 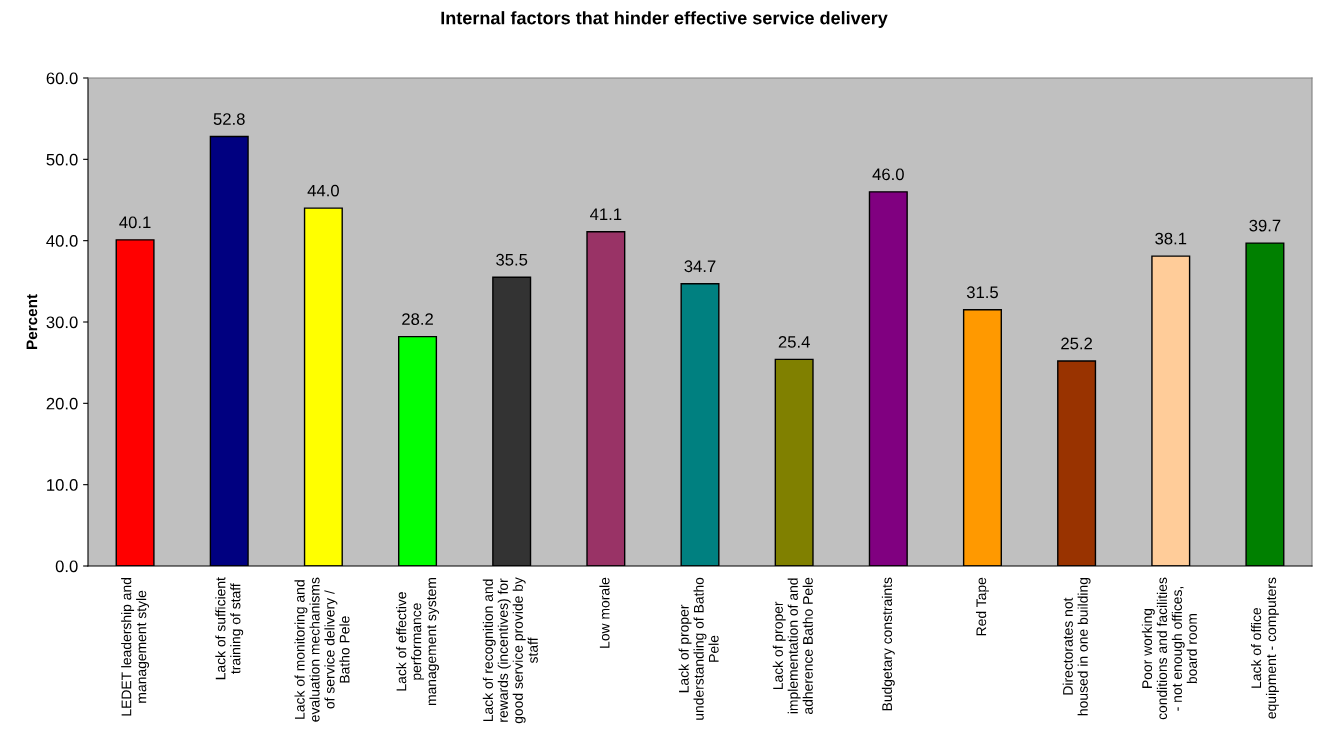 What do you see at coordinates (888, 644) in the screenshot?
I see `x-tick-label: Budgetary constraints` at bounding box center [888, 644].